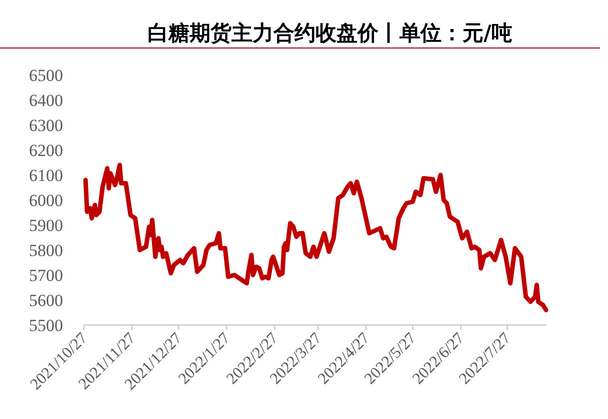 The image size is (608, 419). What do you see at coordinates (46, 250) in the screenshot?
I see `y-tick-label: 5800` at bounding box center [46, 250].